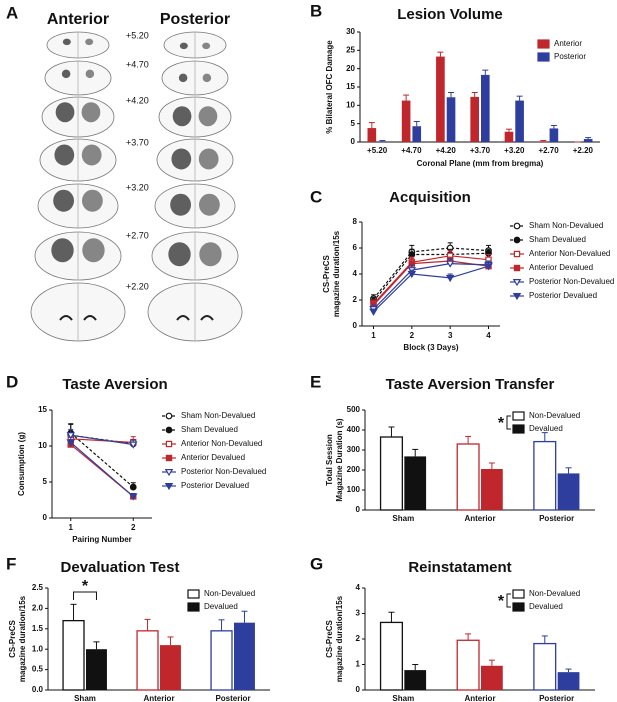 The height and width of the screenshot is (702, 617). What do you see at coordinates (446, 150) in the screenshot?
I see `x-tick-label: +4.20` at bounding box center [446, 150].